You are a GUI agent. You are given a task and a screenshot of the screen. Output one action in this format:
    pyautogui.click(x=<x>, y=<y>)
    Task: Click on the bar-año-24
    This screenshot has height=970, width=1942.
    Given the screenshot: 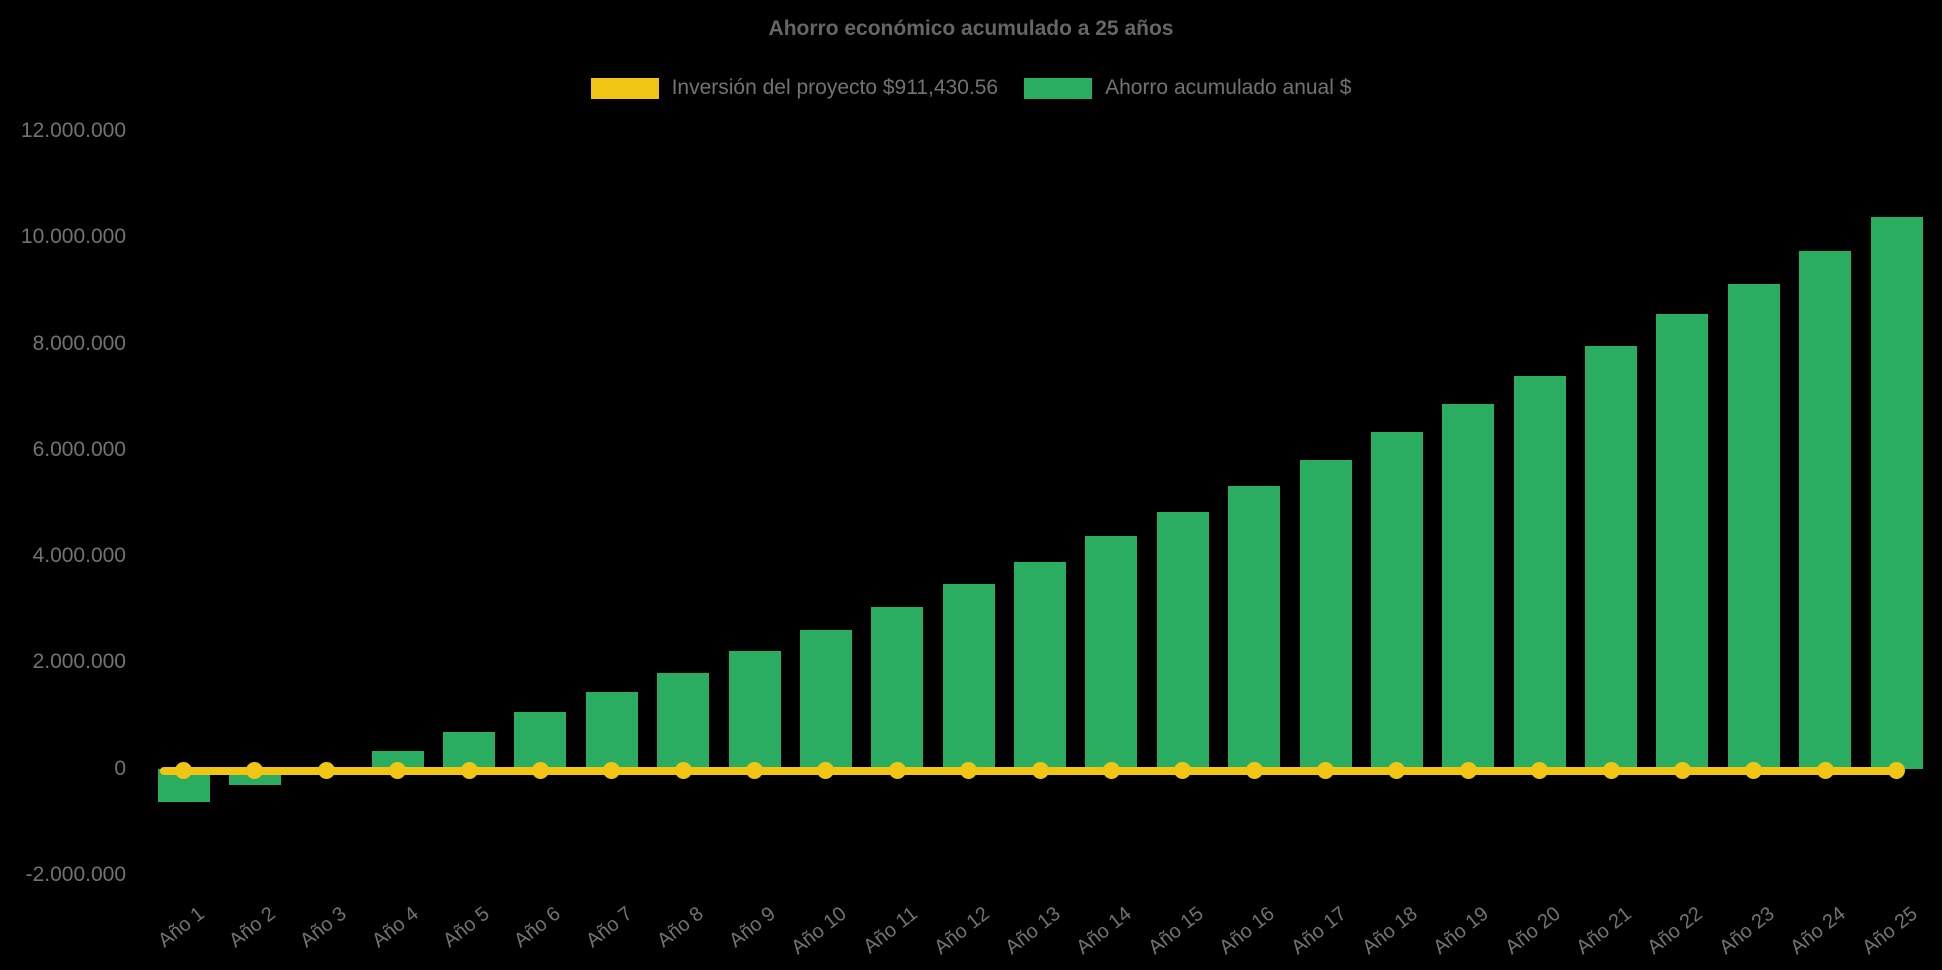 What is the action you would take?
    pyautogui.click(x=1825, y=510)
    